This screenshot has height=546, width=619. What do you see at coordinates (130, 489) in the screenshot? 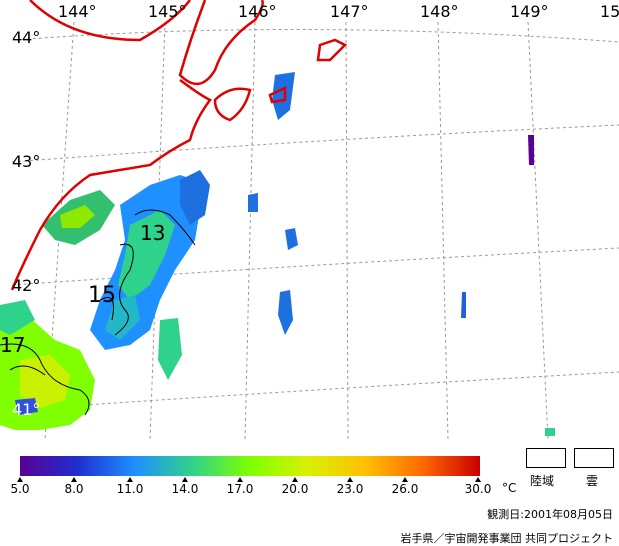
I see `tick-label-11: 11.0` at bounding box center [130, 489].